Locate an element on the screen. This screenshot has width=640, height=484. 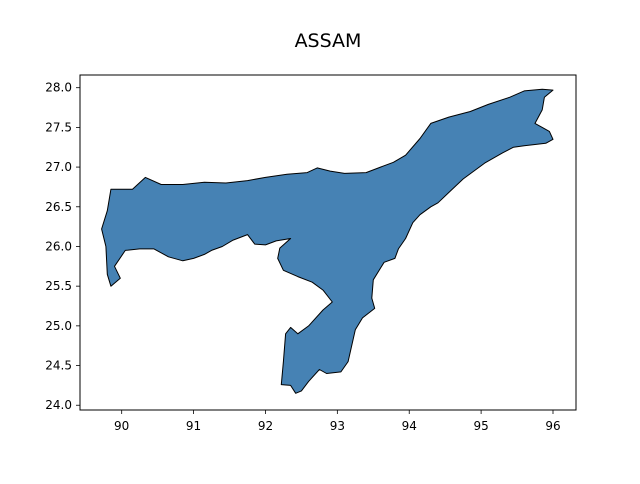
y-axis: 24.0 24.5 25.0 25.5 26.0 26.5 27.0 27.5 28.0 is located at coordinates (62, 246).